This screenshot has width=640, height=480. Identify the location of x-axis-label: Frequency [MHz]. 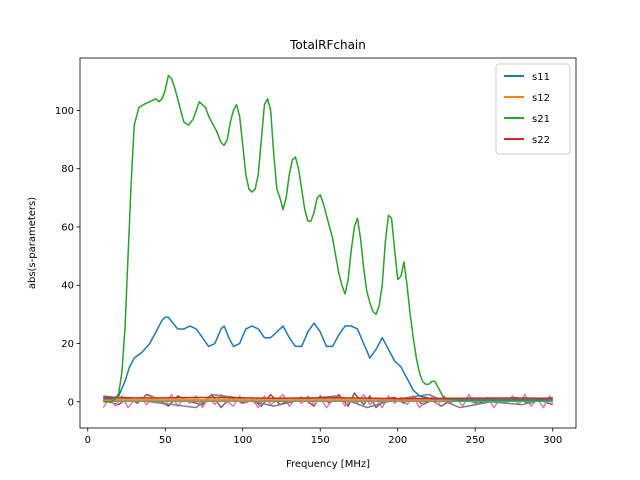
(328, 464).